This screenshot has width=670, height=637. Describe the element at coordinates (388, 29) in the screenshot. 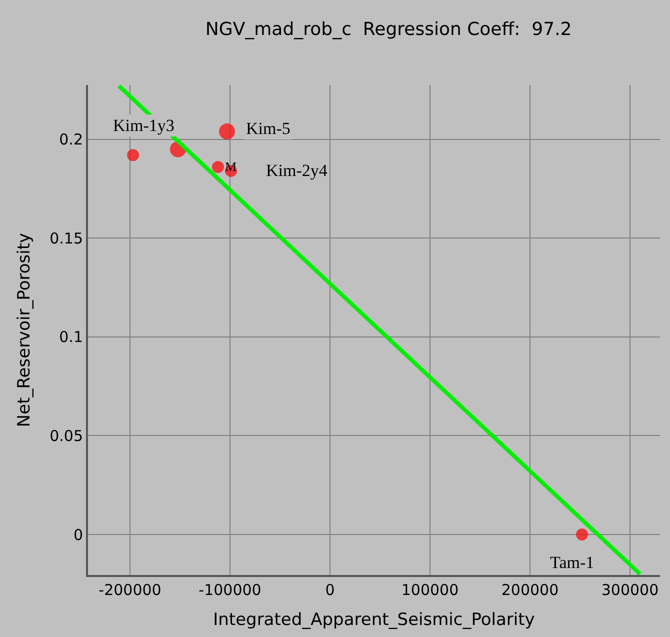

I see `chart-title: NGV_mad_rob_c Regression Coeff: 97.2` at that location.